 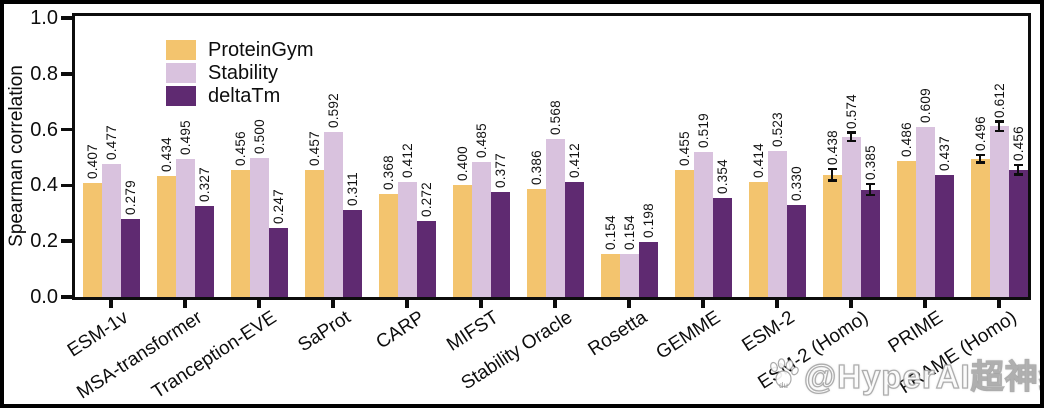 I want to click on y-tick-label-0: 0.0, so click(x=44, y=297).